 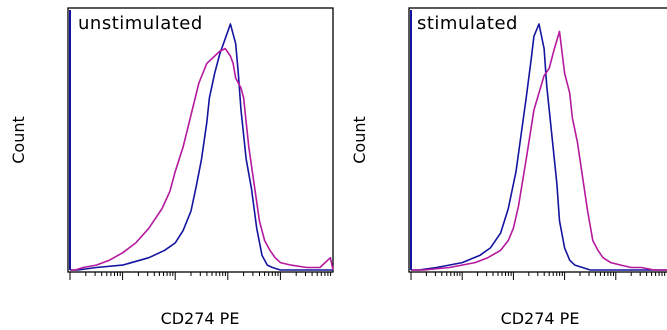 I want to click on y-axis-title-left: Count, so click(x=18, y=140).